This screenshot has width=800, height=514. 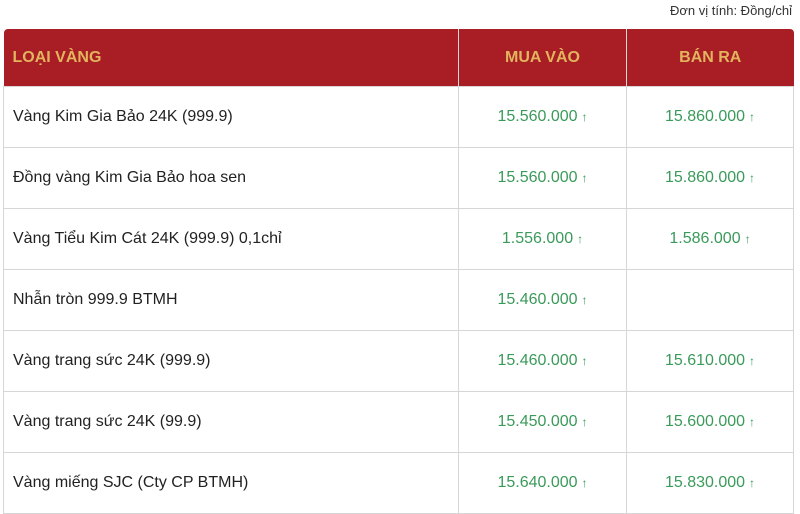 I want to click on sell-price: 15.600.000 ↑, so click(x=710, y=422).